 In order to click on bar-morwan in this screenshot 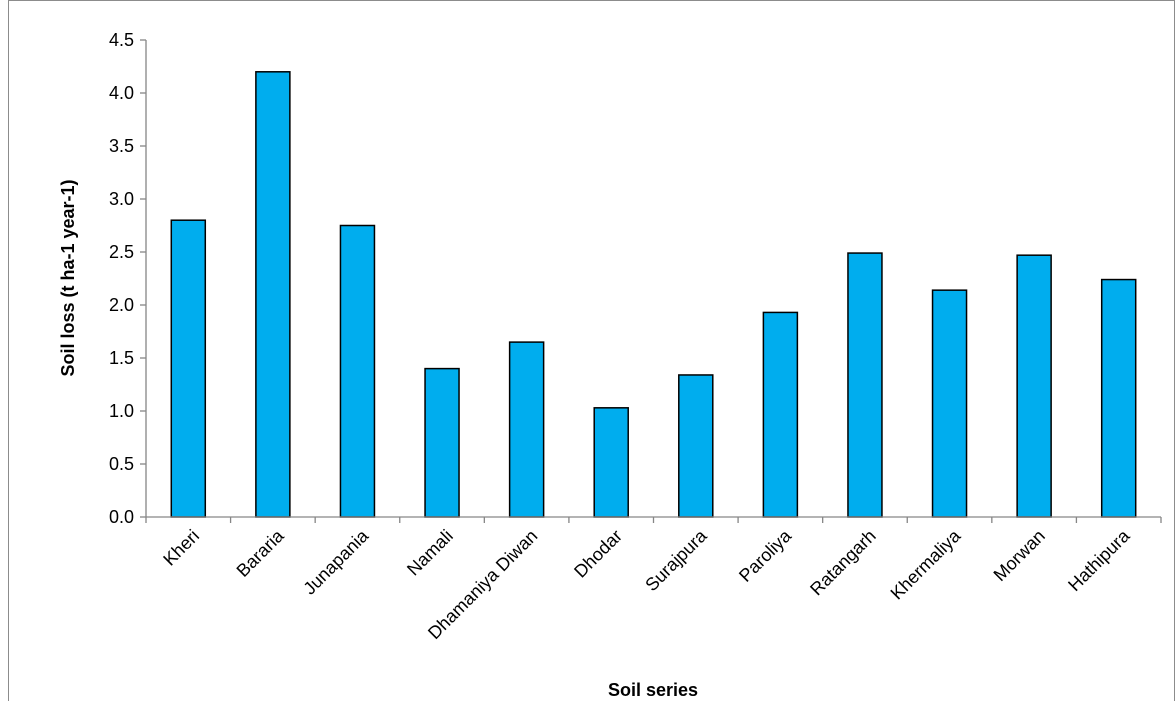, I will do `click(1034, 386)`.